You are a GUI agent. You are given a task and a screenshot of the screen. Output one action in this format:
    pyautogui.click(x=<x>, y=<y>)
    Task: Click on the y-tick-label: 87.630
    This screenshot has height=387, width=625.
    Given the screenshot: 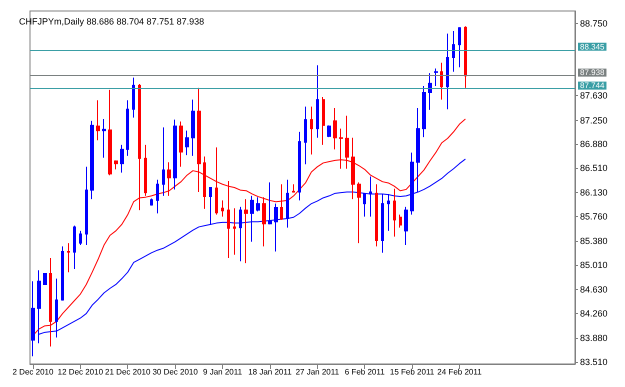 What is the action you would take?
    pyautogui.click(x=594, y=95)
    